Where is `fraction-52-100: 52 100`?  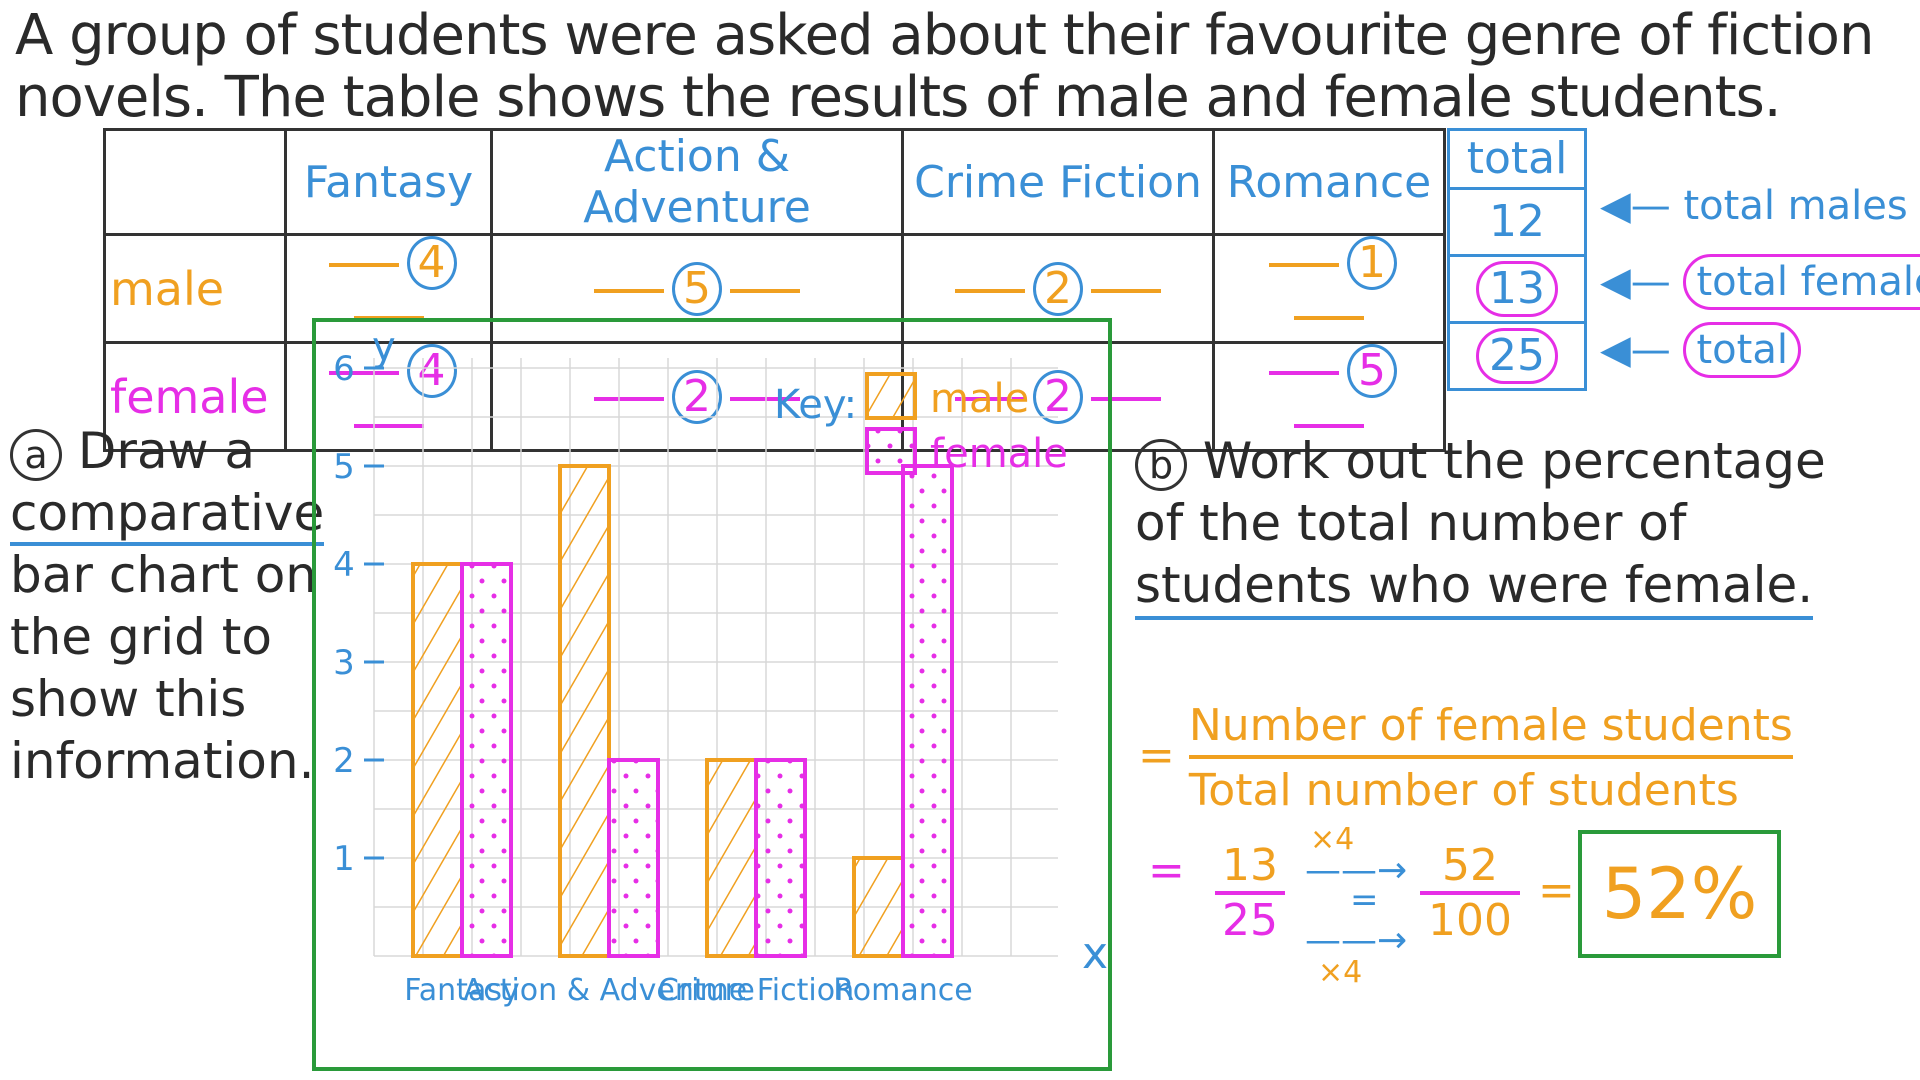 fraction-52-100: 52 100 is located at coordinates (1470, 893).